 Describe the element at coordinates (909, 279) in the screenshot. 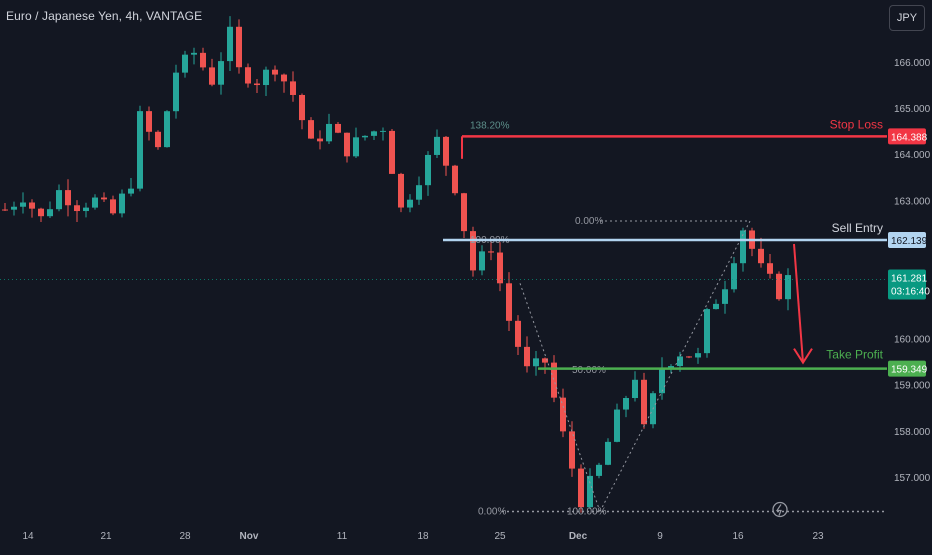

I see `current-price-label: 161.281` at that location.